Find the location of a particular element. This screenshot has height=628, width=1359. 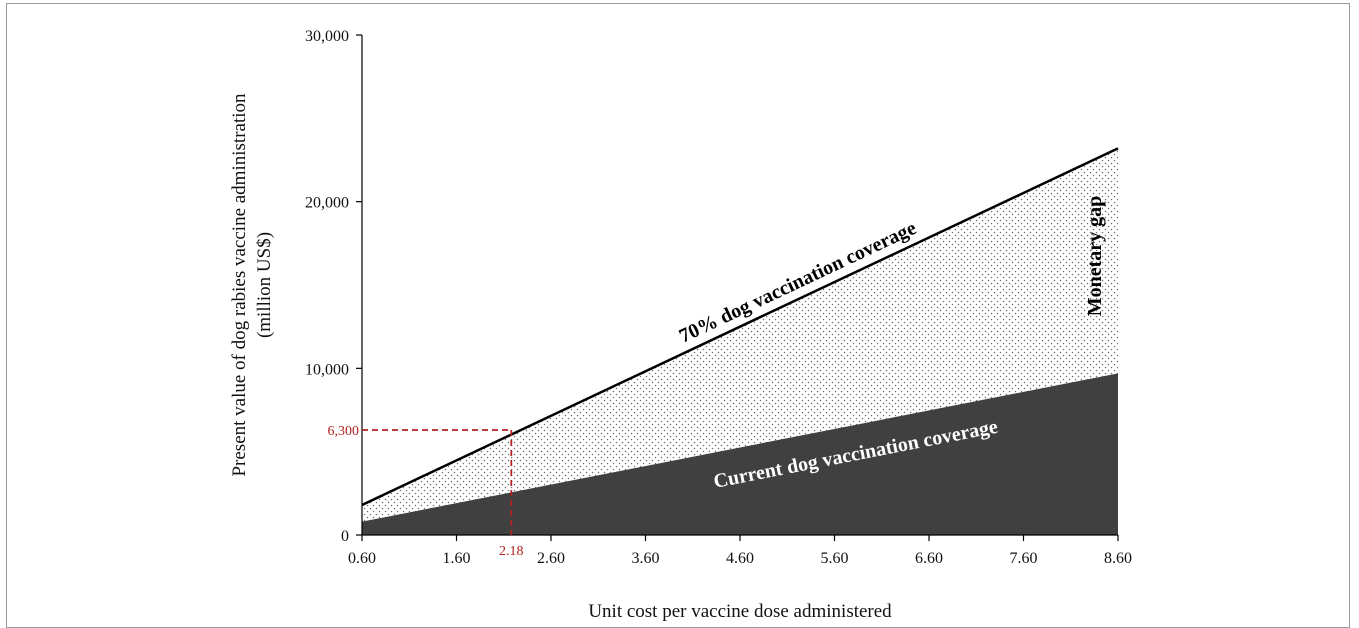

y-axis-ticks: 0 10,000 20,000 30,000 is located at coordinates (333, 286).